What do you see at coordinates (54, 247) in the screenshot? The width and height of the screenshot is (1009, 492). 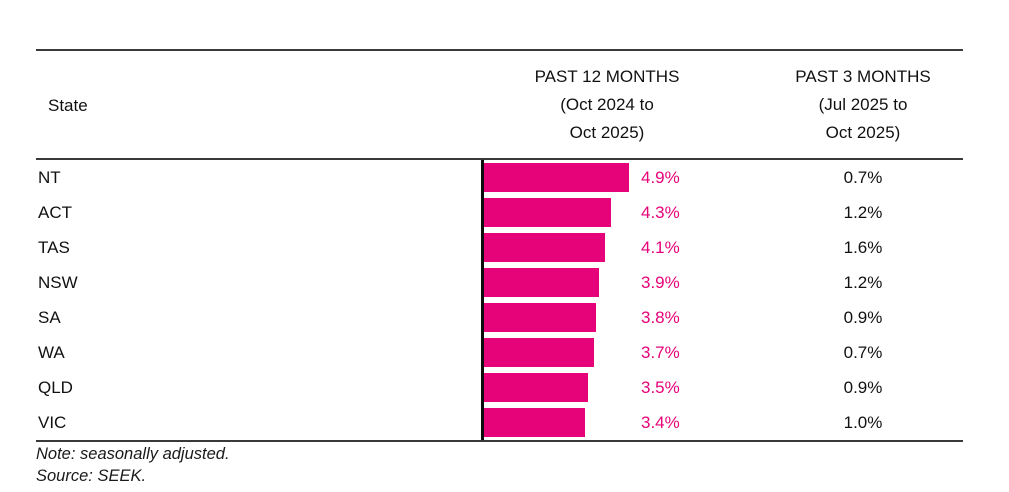 I see `state-label: TAS` at bounding box center [54, 247].